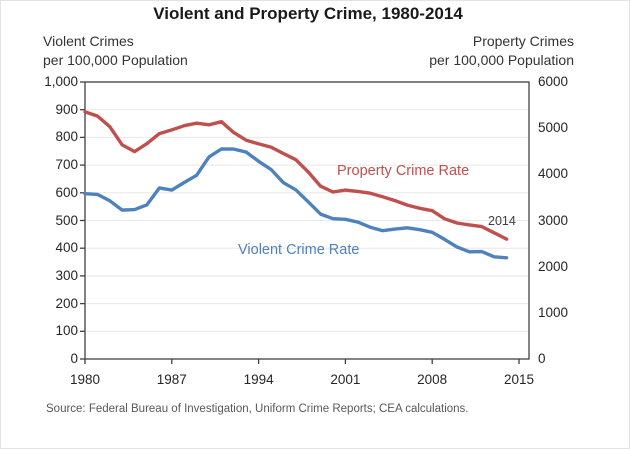 The image size is (630, 449). What do you see at coordinates (308, 13) in the screenshot?
I see `chart-title: Violent and Property Crime, 1980-2014` at bounding box center [308, 13].